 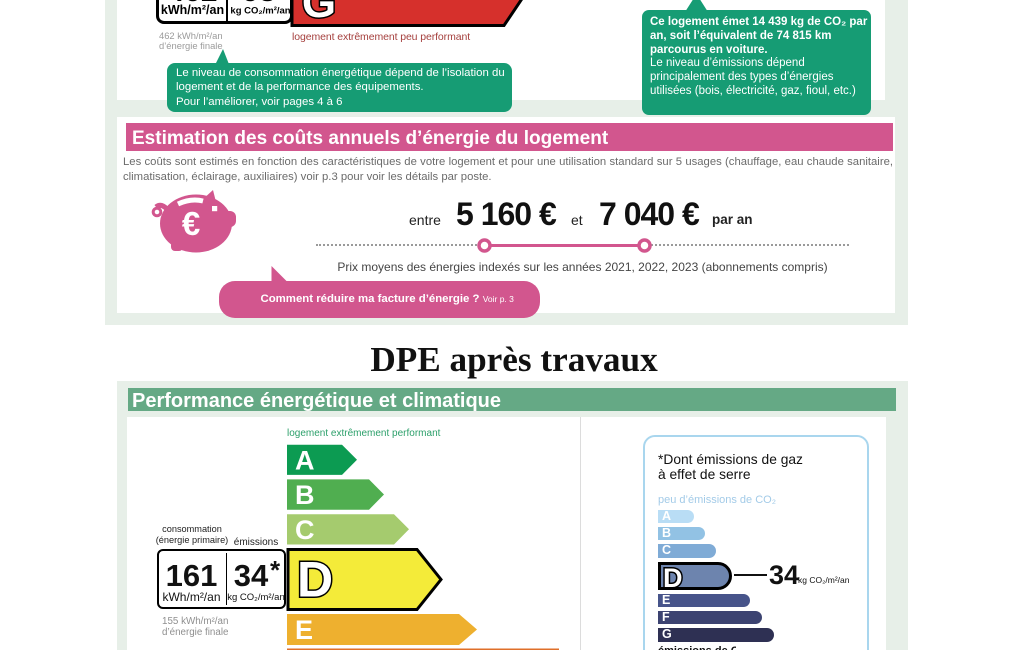 What do you see at coordinates (319, 13) in the screenshot?
I see `svg-text: G` at bounding box center [319, 13].